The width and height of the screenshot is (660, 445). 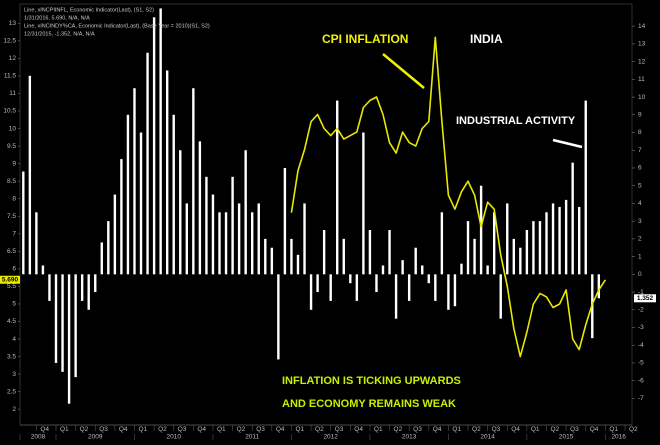 I want to click on y2-tick-label: 6, so click(x=640, y=168).